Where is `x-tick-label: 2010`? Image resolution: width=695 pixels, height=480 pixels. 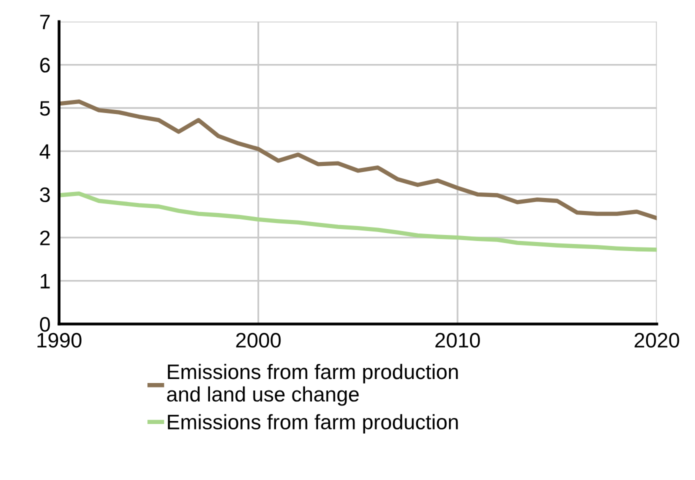 x-tick-label: 2010 is located at coordinates (457, 340).